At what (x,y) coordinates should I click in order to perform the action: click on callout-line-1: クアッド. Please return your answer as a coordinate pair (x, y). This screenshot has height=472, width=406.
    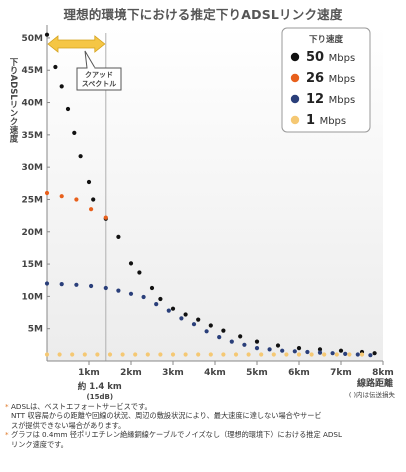
    Looking at the image, I should click on (99, 74).